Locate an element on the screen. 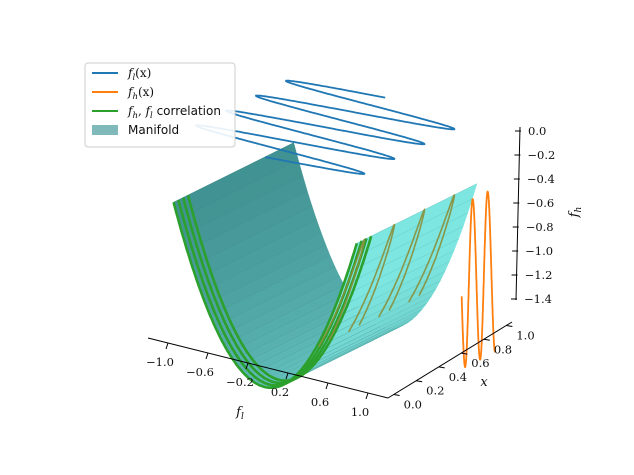  x-tick-label: 0.2 is located at coordinates (280, 392).